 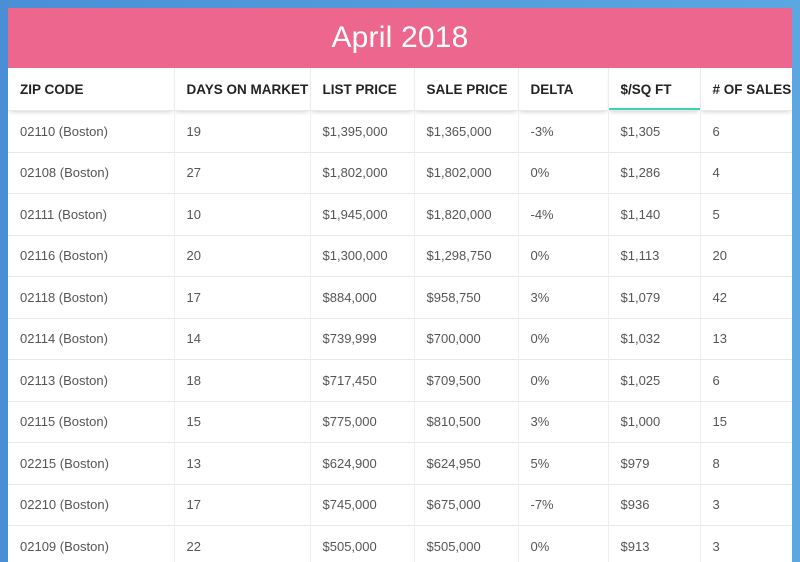 I want to click on number-of-sales-cell: 15, so click(x=746, y=421).